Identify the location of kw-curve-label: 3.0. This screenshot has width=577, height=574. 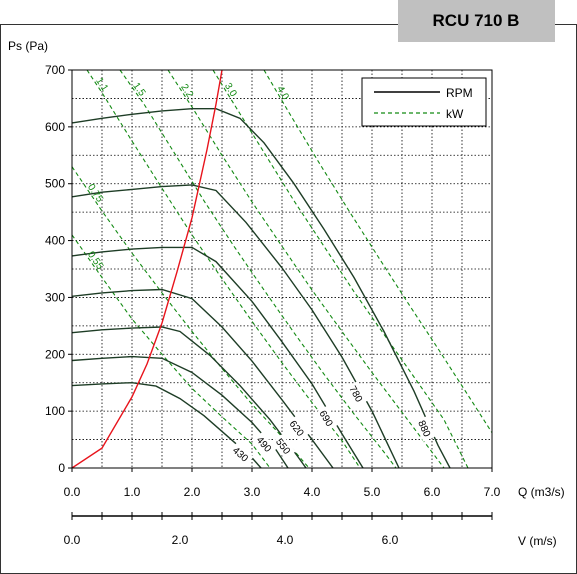
(230, 90).